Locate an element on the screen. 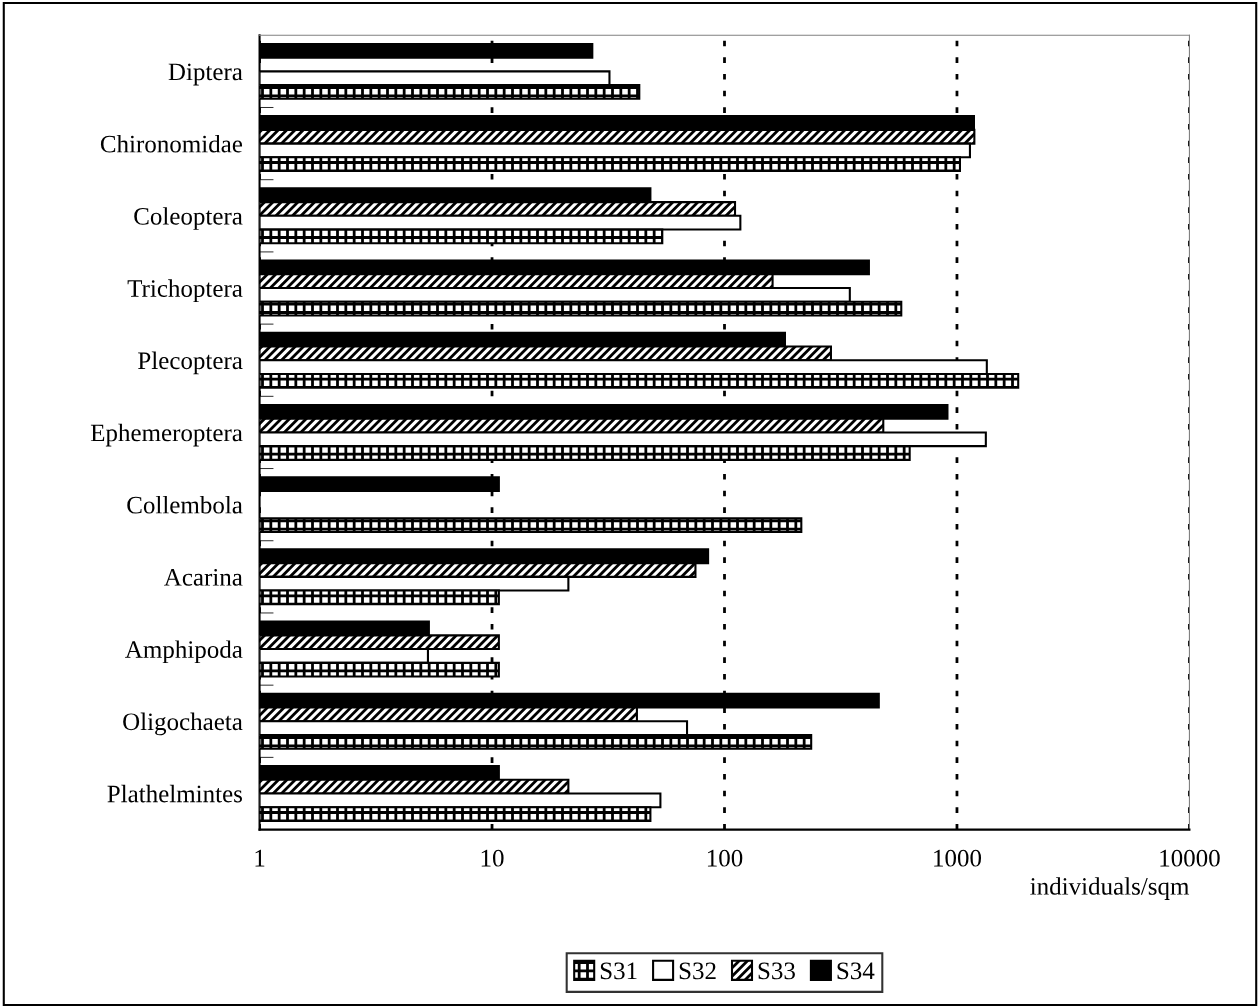 The width and height of the screenshot is (1260, 1008). y-tick-label: Plathelmintes is located at coordinates (174, 793).